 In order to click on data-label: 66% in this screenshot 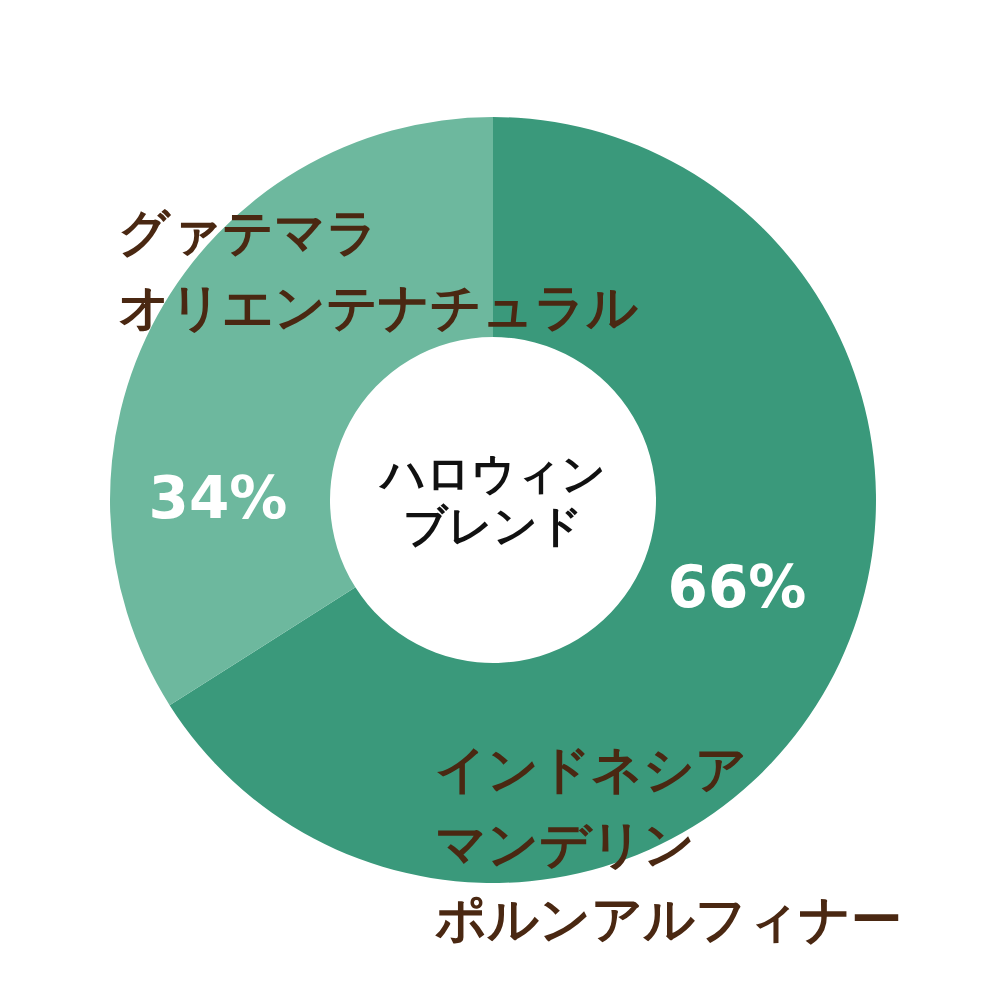, I will do `click(737, 587)`.